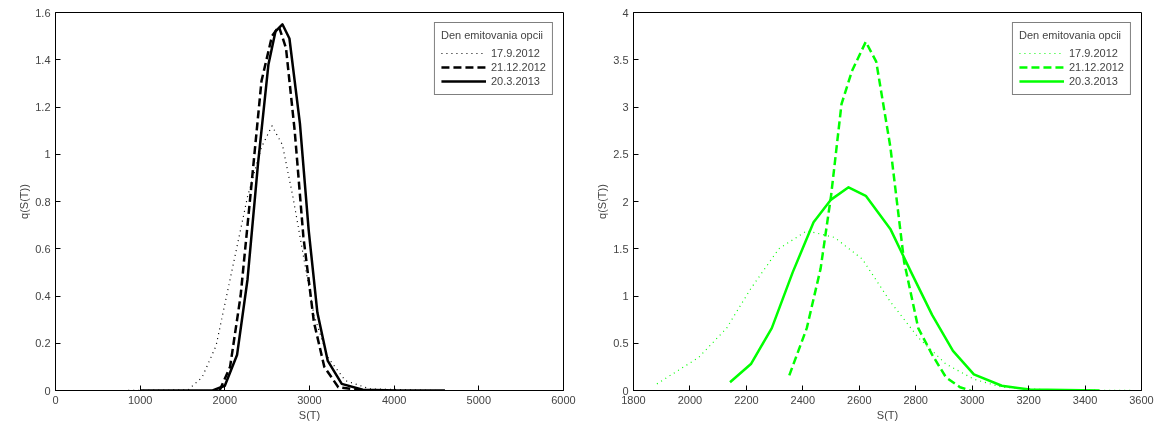 The width and height of the screenshot is (1173, 437). Describe the element at coordinates (621, 154) in the screenshot. I see `y-tick-label: 2.5` at that location.